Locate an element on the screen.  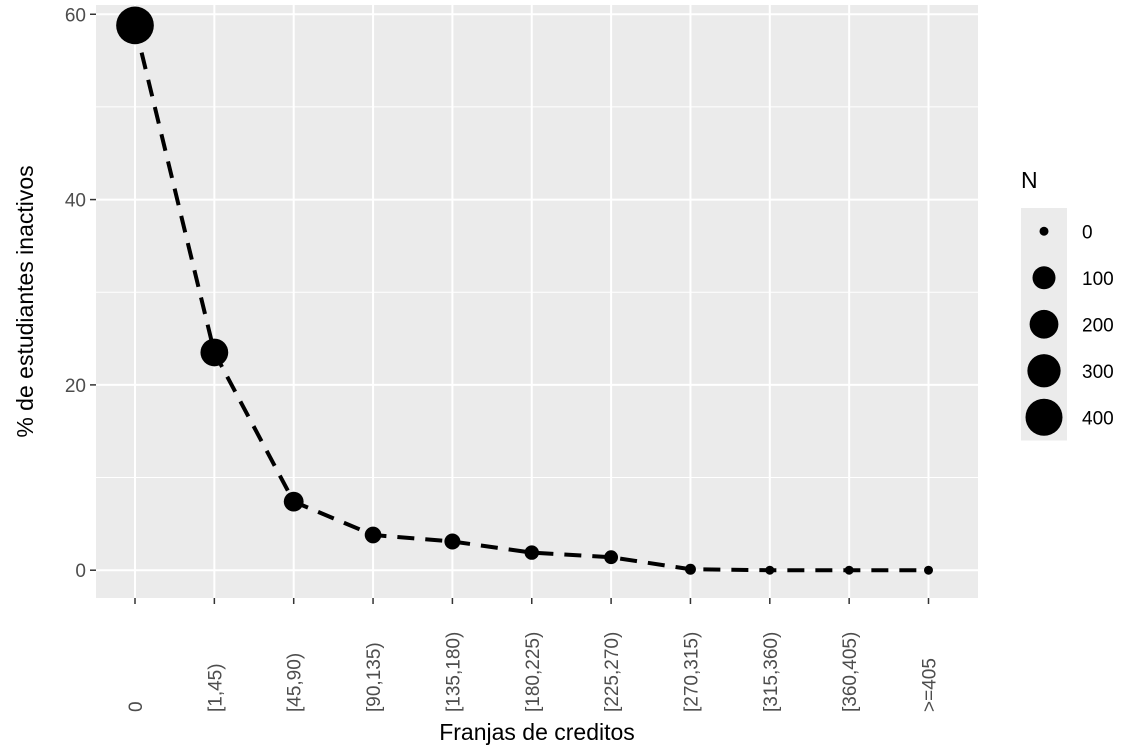
x-tick-label: >=405 is located at coordinates (930, 685).